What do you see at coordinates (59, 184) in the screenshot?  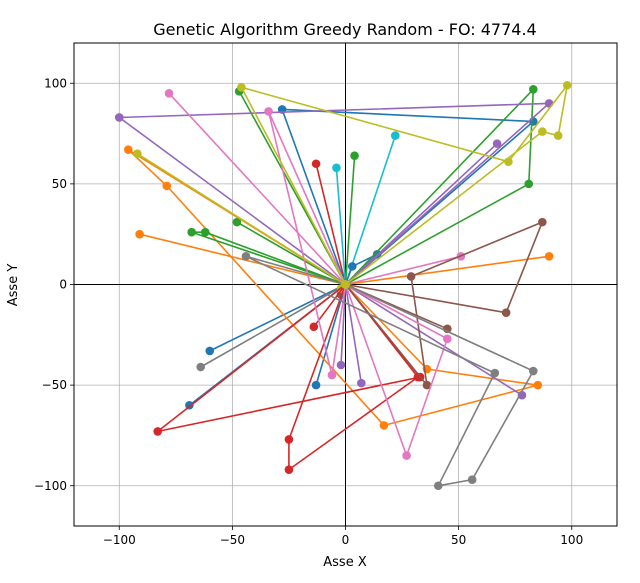 I see `y-tick-label: 50` at bounding box center [59, 184].